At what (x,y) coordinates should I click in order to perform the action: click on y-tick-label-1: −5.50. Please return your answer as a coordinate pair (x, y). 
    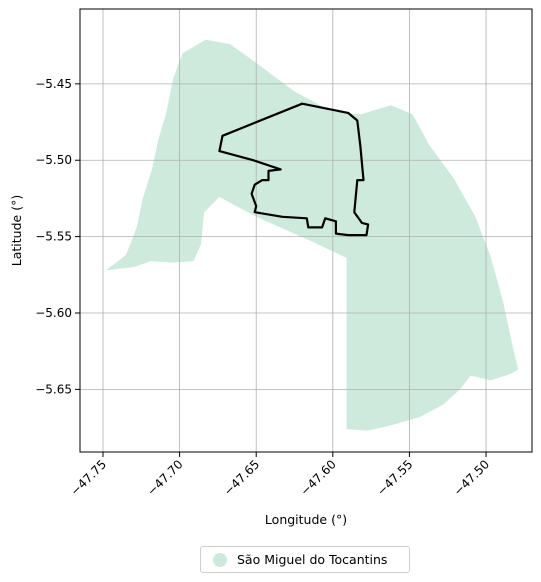
    Looking at the image, I should click on (53, 160).